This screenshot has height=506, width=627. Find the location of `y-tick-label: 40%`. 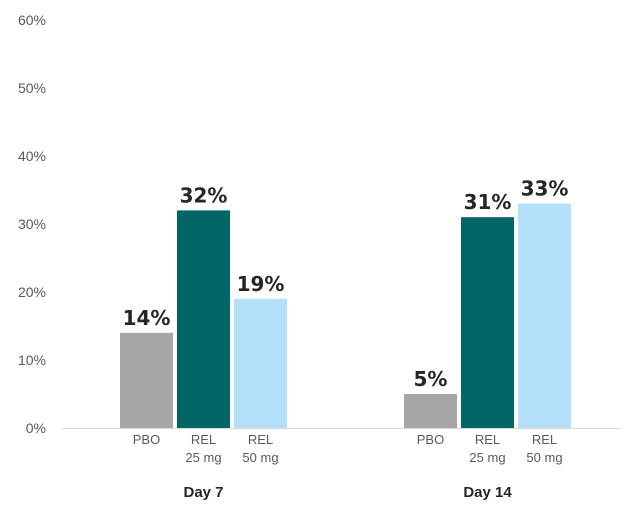

y-tick-label: 40% is located at coordinates (32, 156).